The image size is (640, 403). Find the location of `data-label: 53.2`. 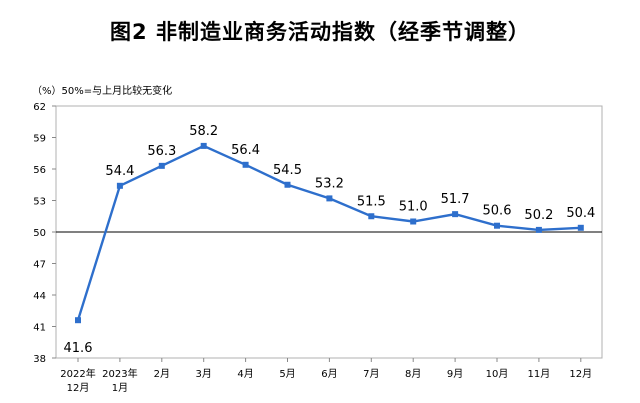

data-label: 53.2 is located at coordinates (329, 183).